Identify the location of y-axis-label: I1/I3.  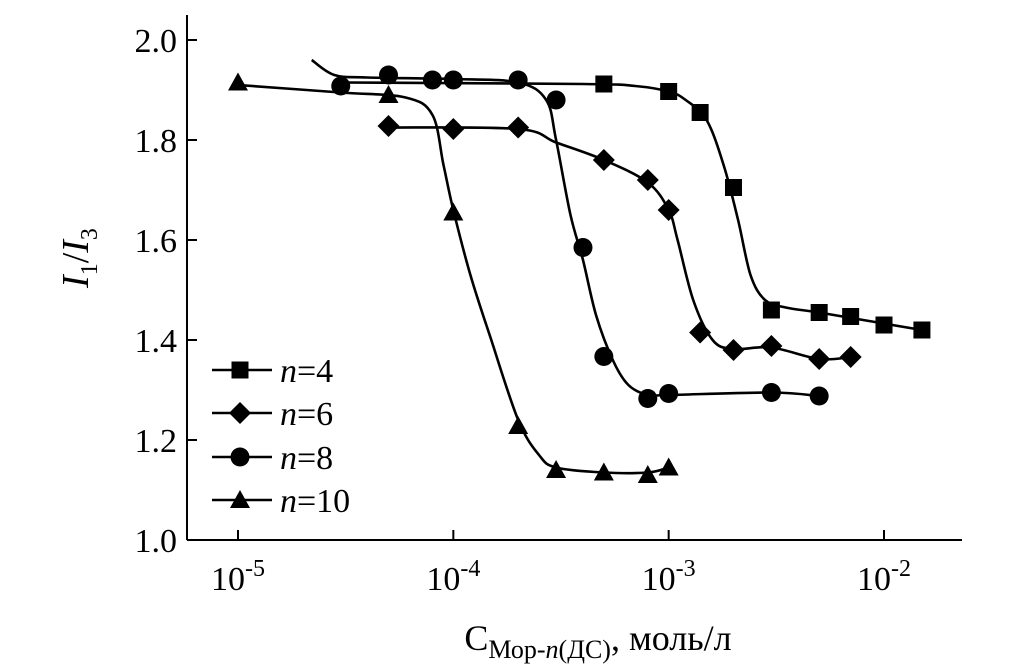
(79, 258).